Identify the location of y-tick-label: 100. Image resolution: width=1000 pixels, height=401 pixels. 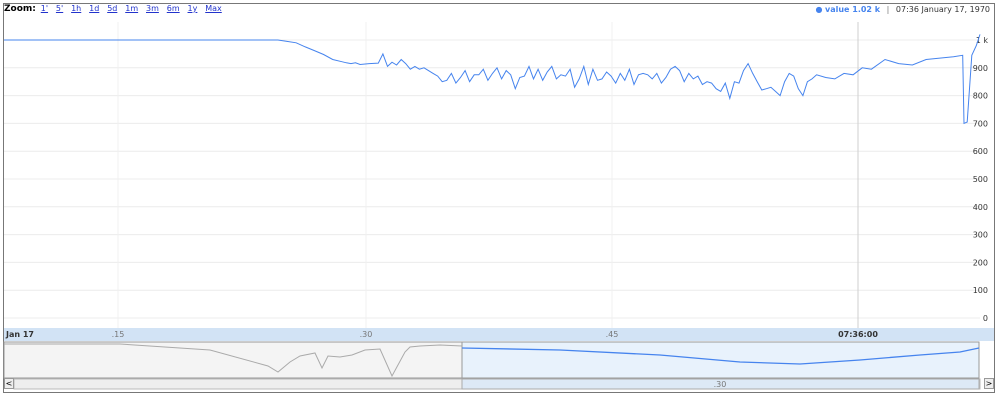
(980, 290).